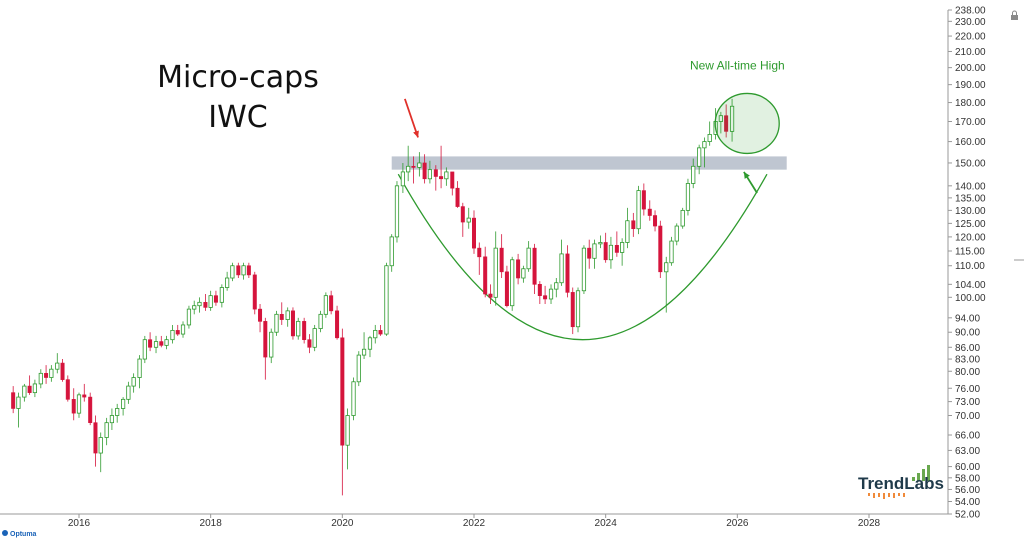 The width and height of the screenshot is (1024, 539). I want to click on y-tick-label: 238.00, so click(970, 11).